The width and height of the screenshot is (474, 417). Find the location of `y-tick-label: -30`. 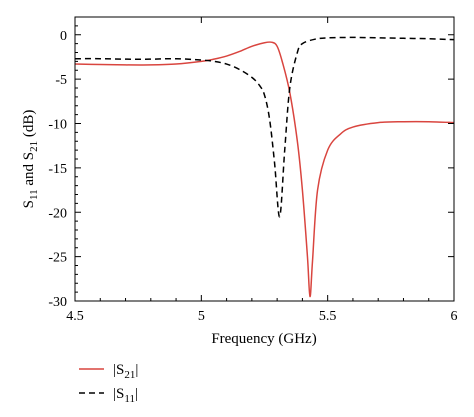

y-tick-label: -30 is located at coordinates (57, 302).